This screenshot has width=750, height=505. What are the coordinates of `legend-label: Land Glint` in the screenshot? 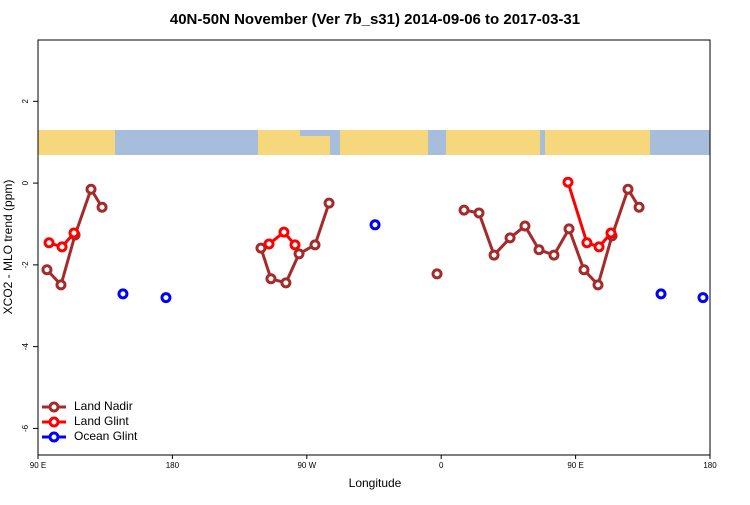 It's located at (101, 421).